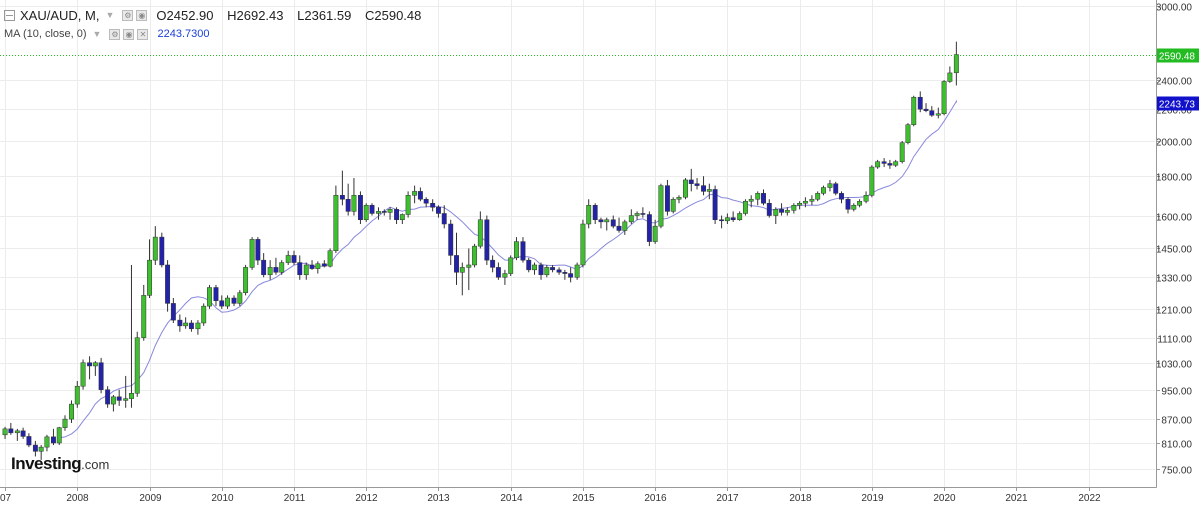 The image size is (1199, 505). Describe the element at coordinates (150, 498) in the screenshot. I see `x-tick-label: 2009` at that location.